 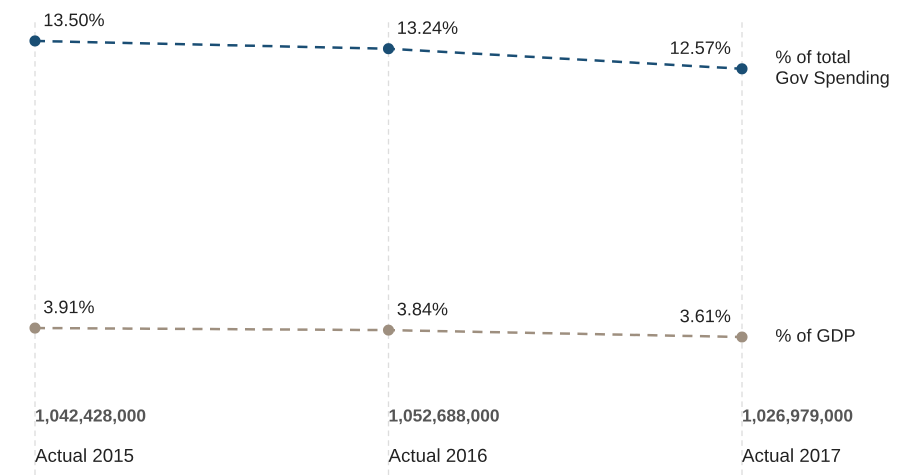 What do you see at coordinates (91, 416) in the screenshot?
I see `annotation: 1,042,428,000` at bounding box center [91, 416].